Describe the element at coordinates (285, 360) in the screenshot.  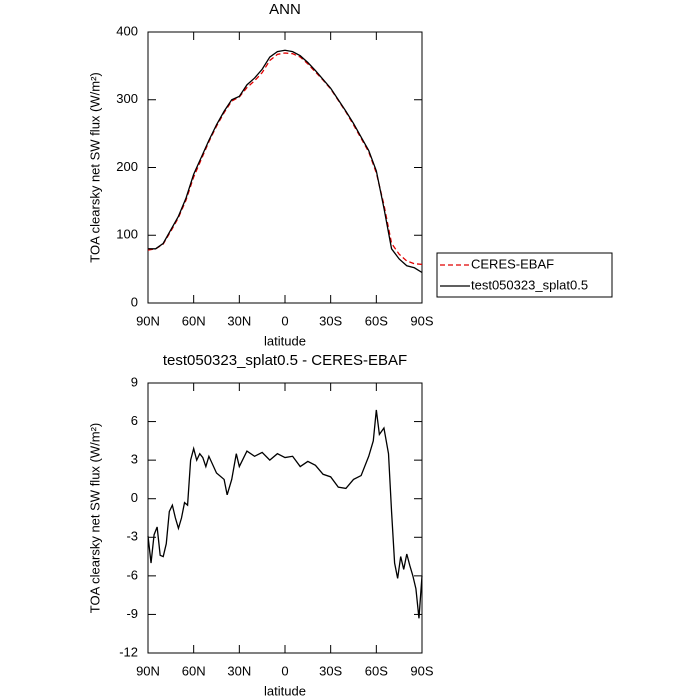
I see `chart-title: test050323_splat0.5 - CERES-EBAF` at that location.